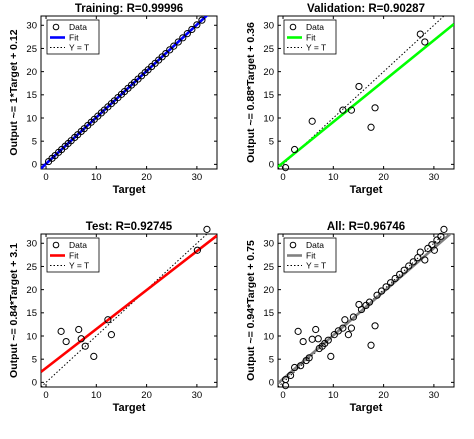  I want to click on x-tick-label: 0, so click(45, 177).